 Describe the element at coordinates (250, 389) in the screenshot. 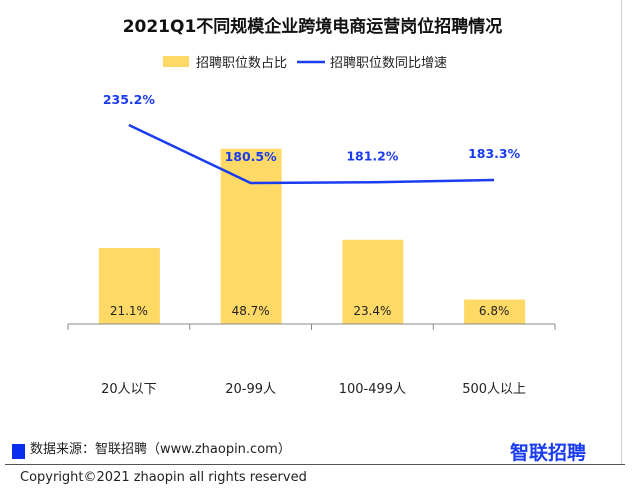

I see `x-tick-label: 20-99人` at that location.